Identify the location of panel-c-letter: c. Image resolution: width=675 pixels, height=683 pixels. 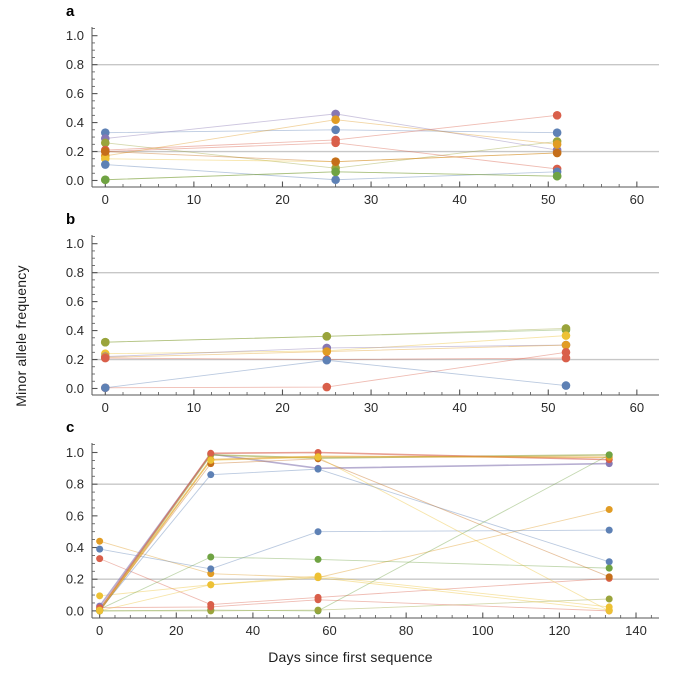
(70, 427).